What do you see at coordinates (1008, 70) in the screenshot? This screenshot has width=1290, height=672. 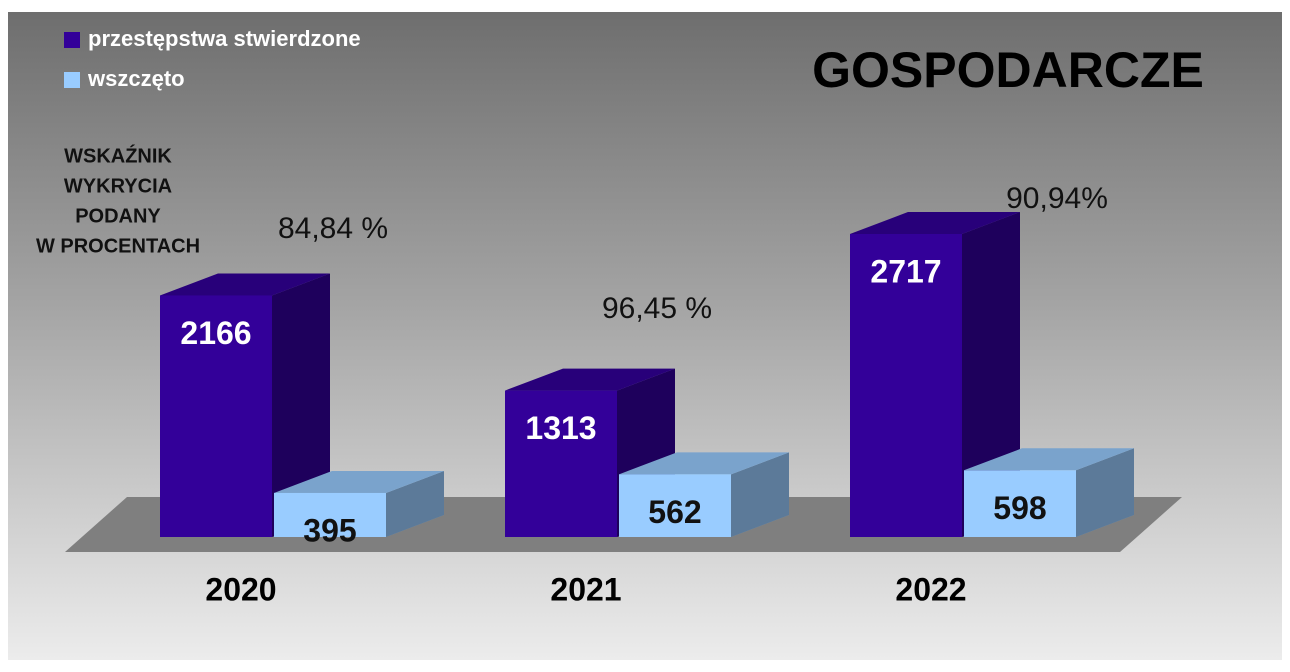 I see `chart-title: GOSPODARCZE` at bounding box center [1008, 70].